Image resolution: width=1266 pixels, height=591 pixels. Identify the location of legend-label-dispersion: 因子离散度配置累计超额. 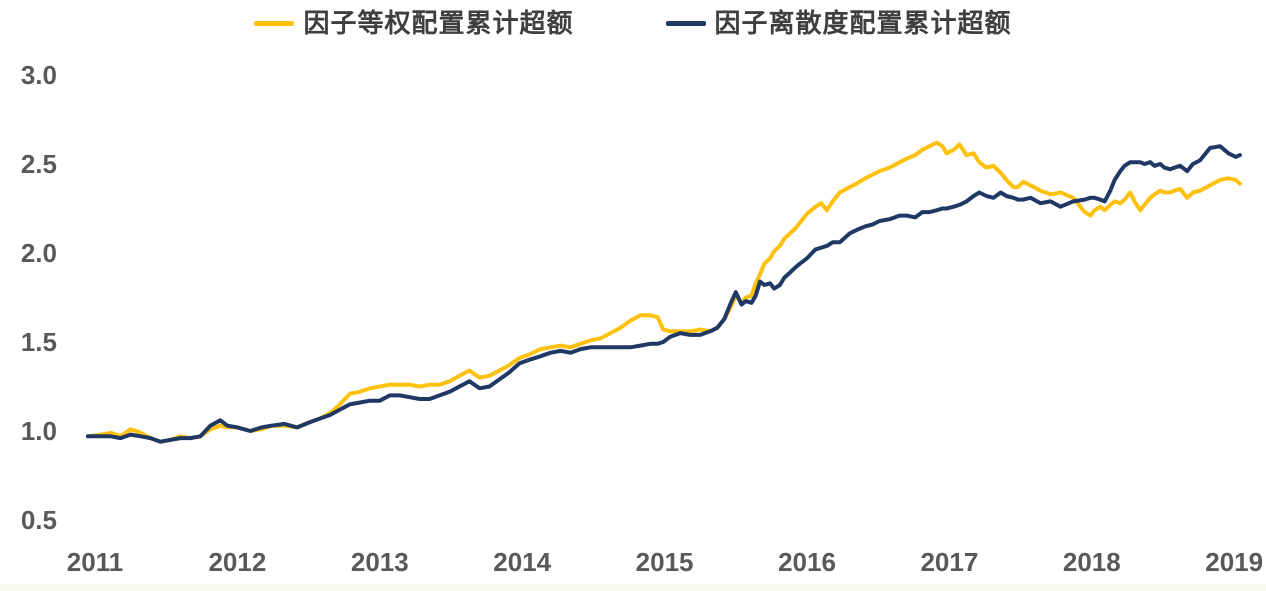
(863, 23).